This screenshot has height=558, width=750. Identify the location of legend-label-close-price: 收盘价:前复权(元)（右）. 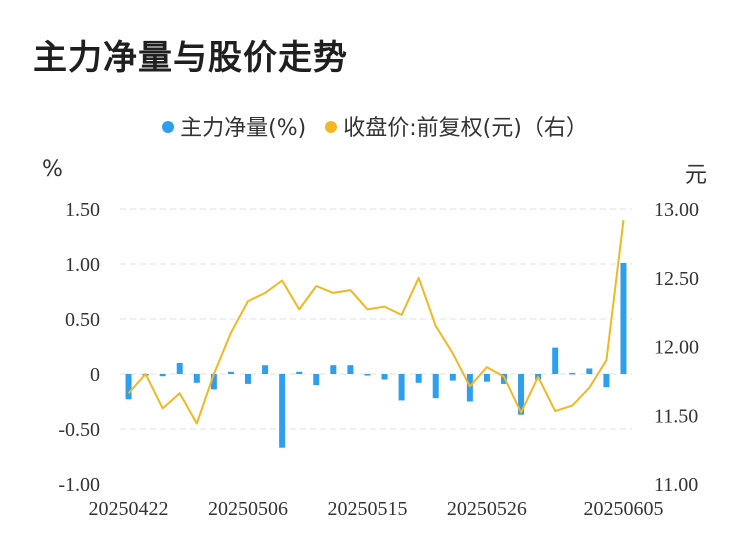
(465, 128).